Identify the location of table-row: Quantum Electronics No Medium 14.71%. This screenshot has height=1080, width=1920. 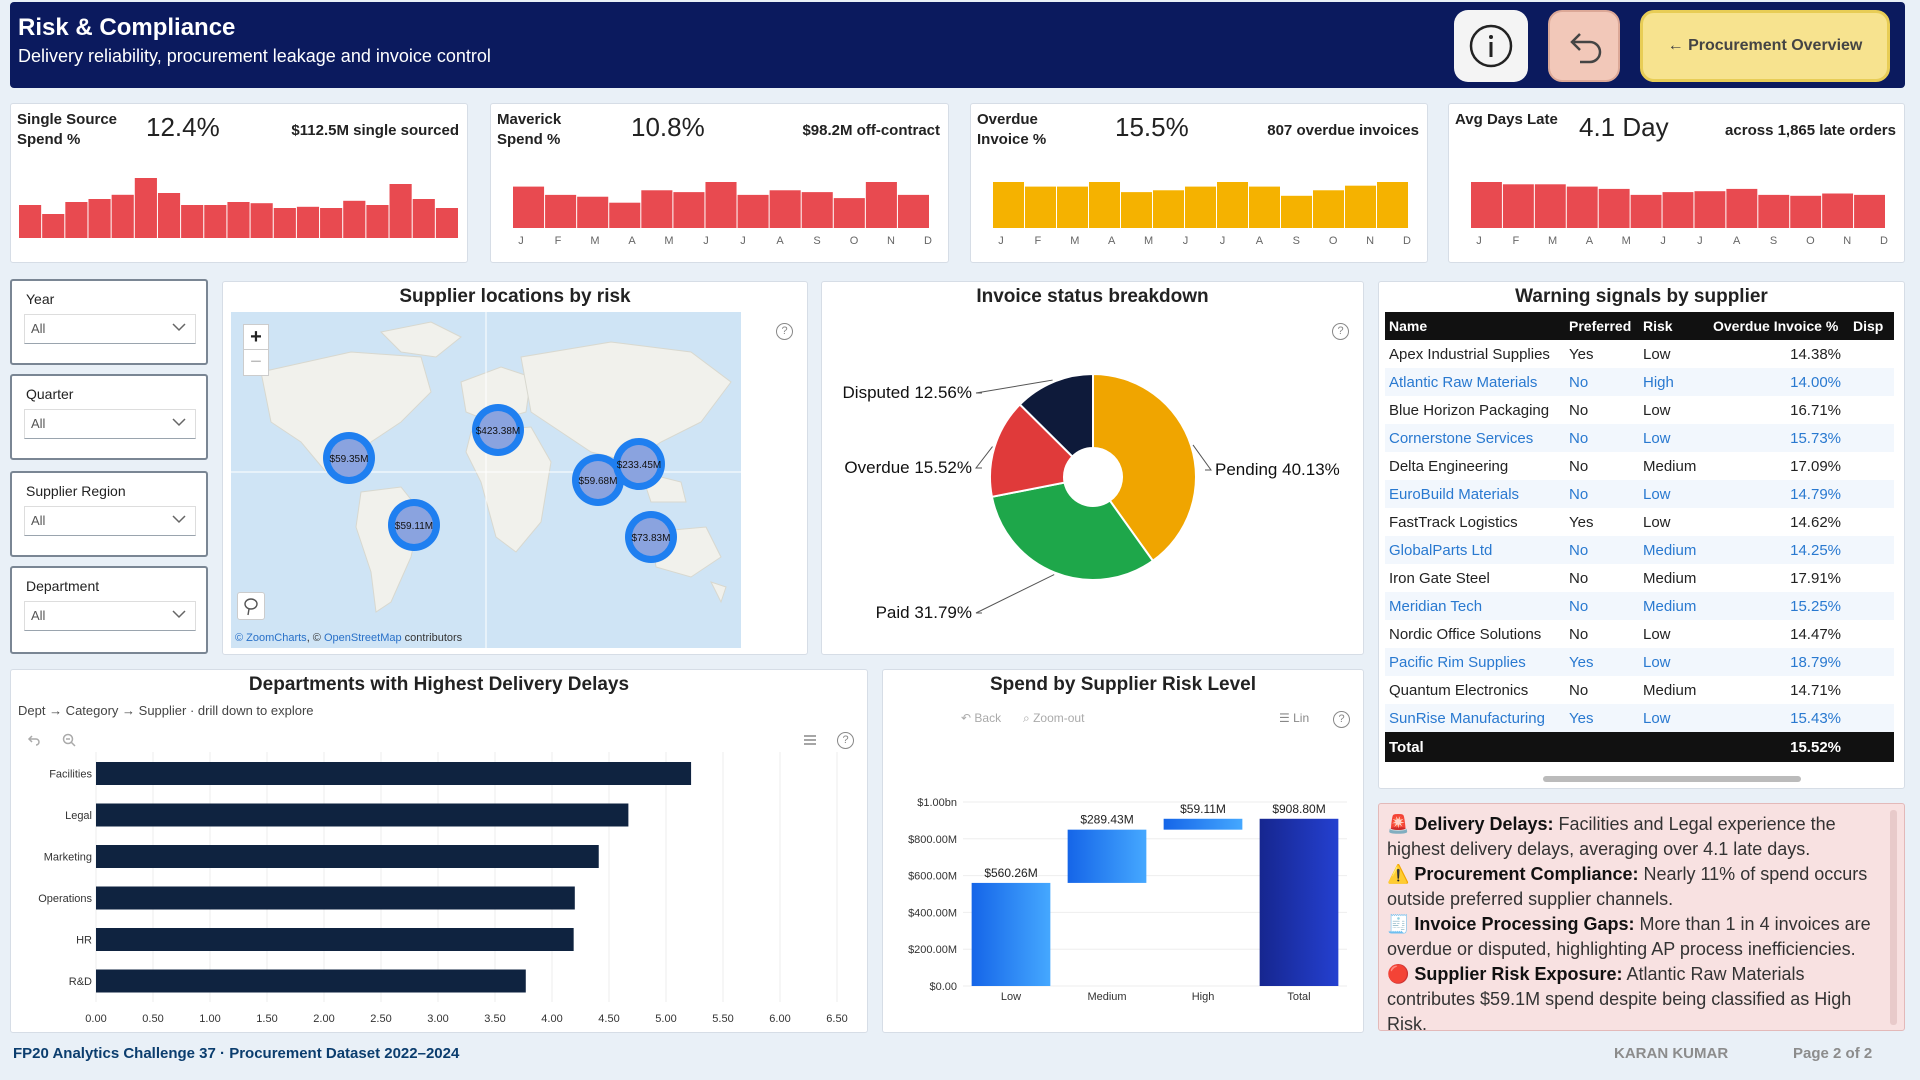
(1639, 690).